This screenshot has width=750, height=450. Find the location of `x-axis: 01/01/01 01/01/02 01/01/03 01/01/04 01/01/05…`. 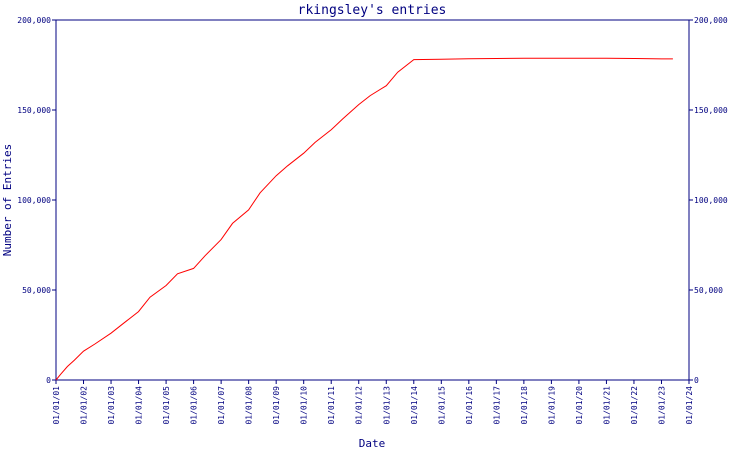

x-axis: 01/01/01 01/01/02 01/01/03 01/01/04 01/01/05… is located at coordinates (373, 402).